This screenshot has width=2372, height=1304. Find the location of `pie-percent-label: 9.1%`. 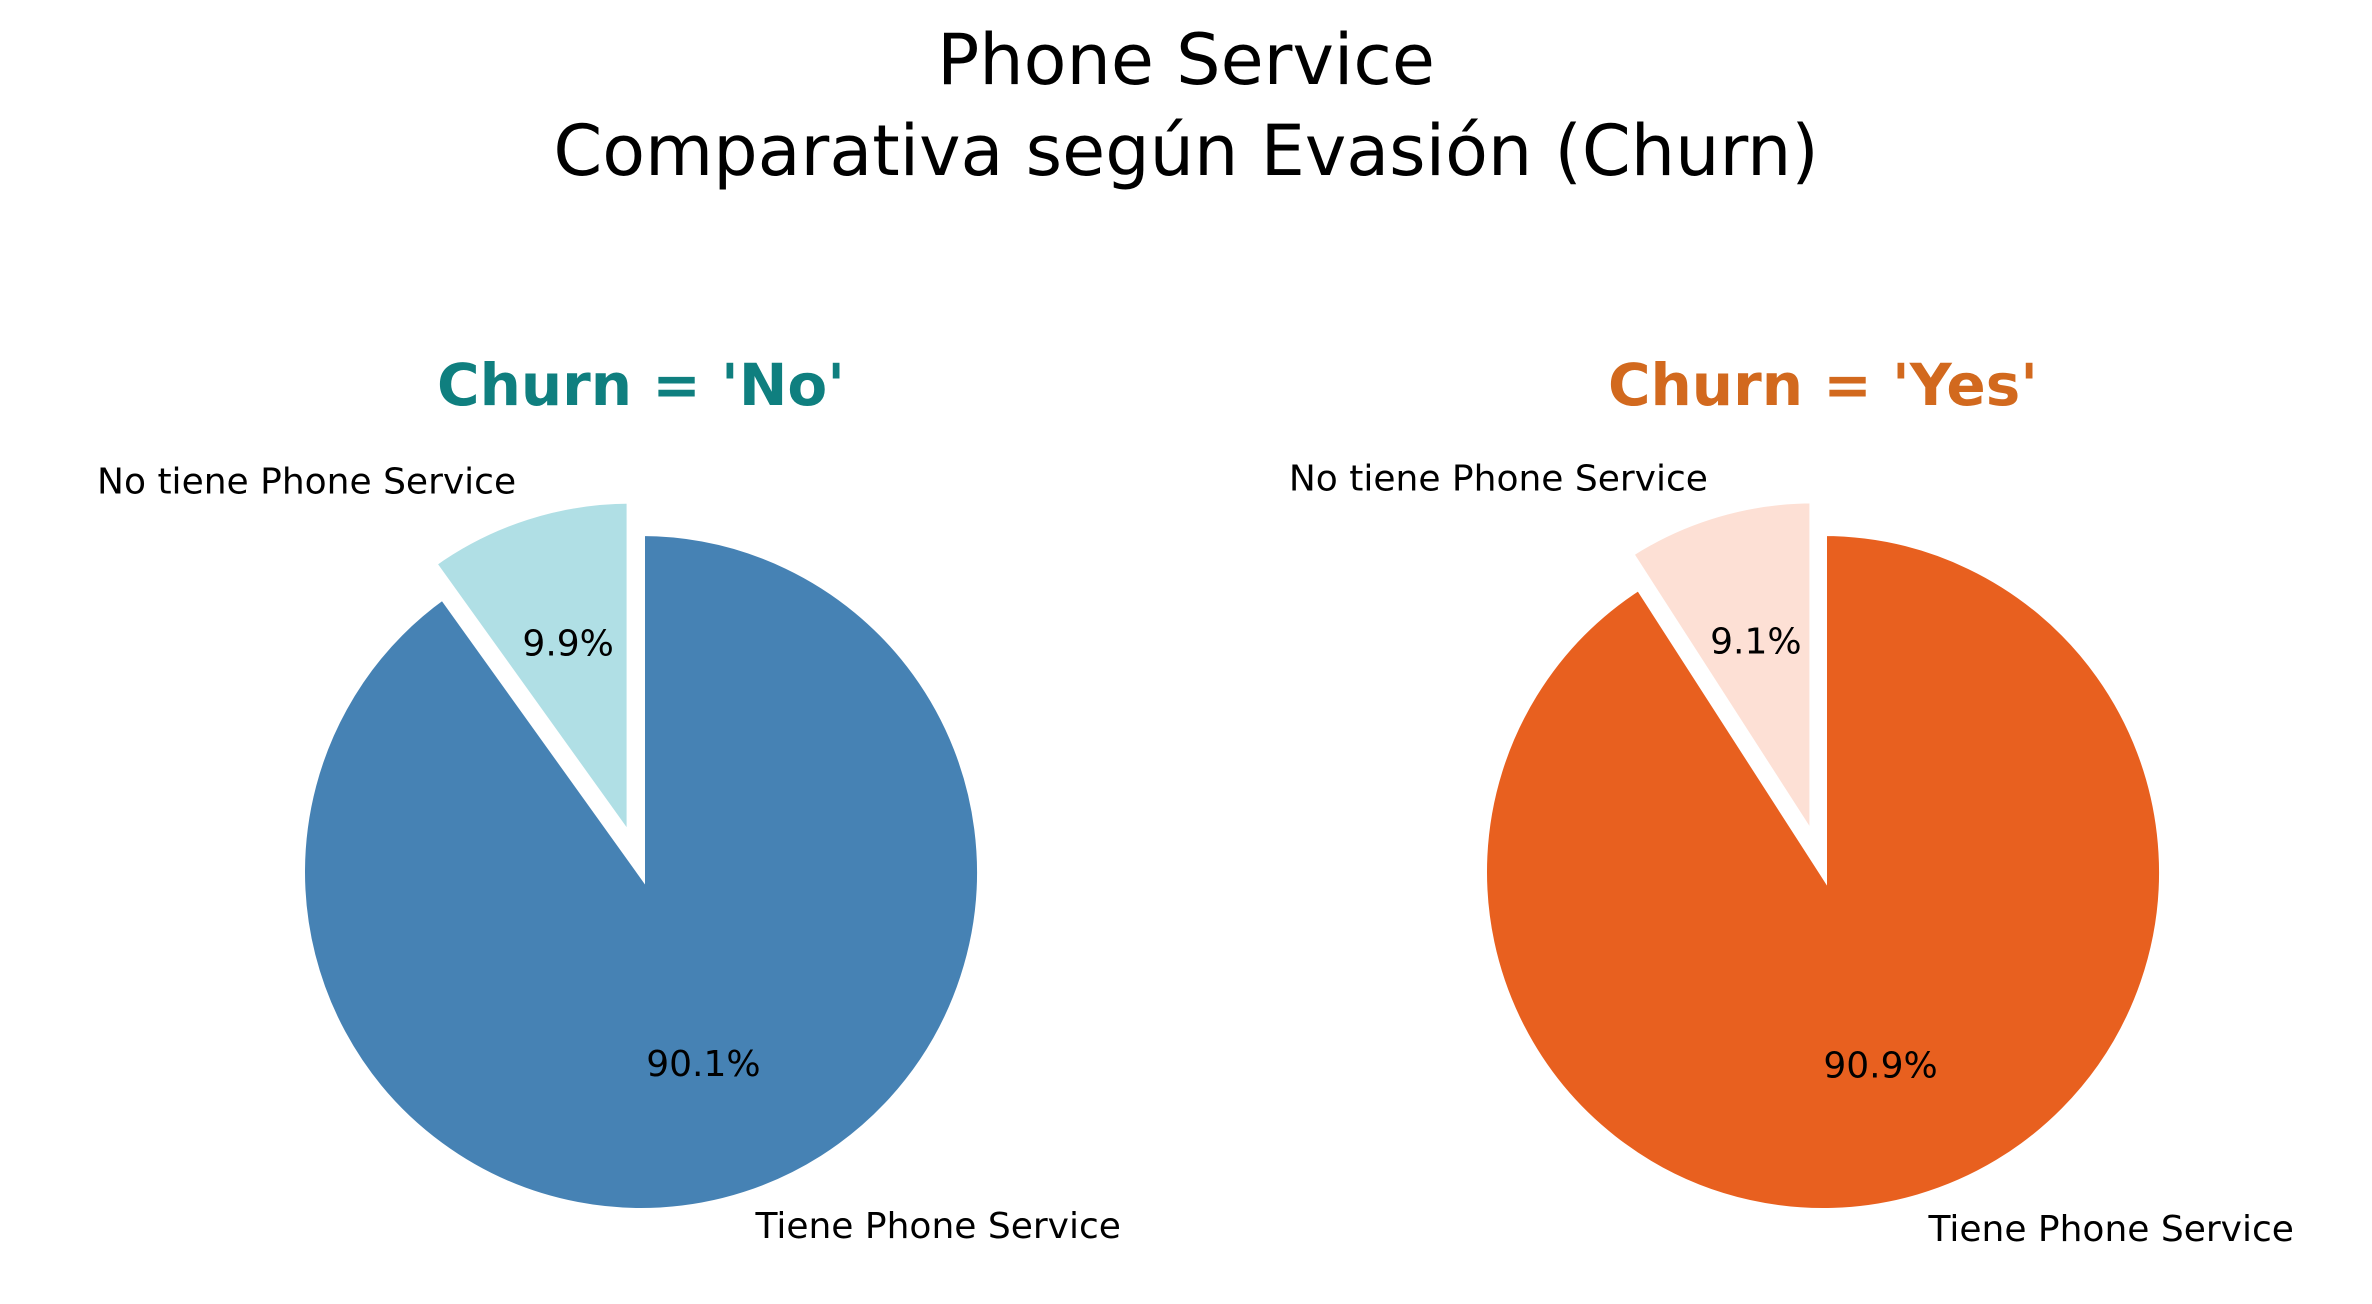

pie-percent-label: 9.1% is located at coordinates (1755, 642).